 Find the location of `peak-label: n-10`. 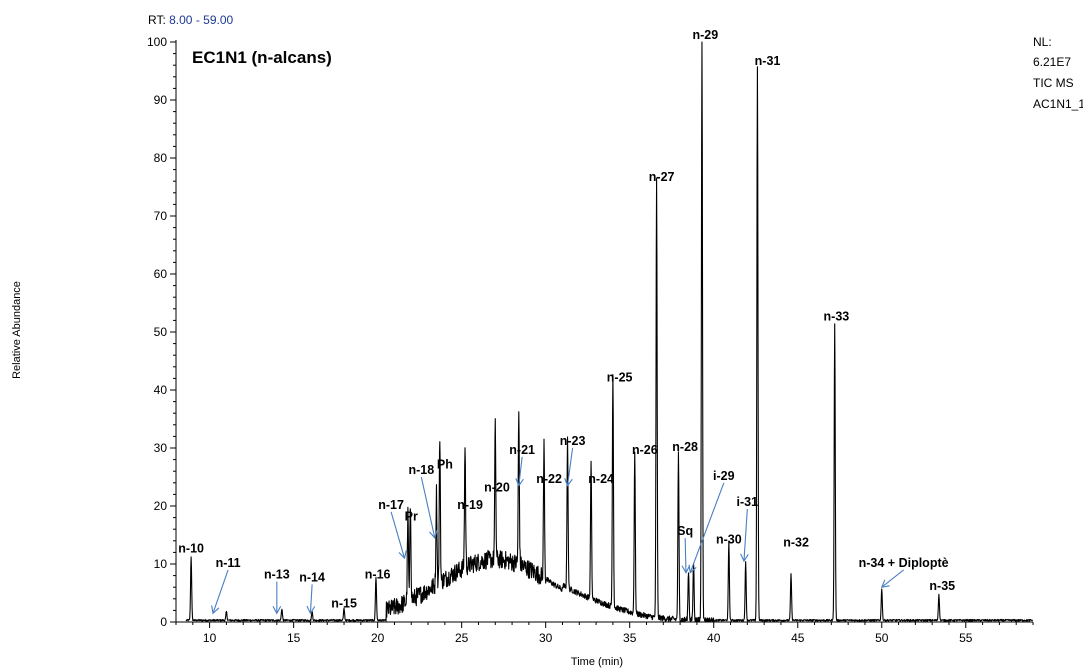

peak-label: n-10 is located at coordinates (191, 548).